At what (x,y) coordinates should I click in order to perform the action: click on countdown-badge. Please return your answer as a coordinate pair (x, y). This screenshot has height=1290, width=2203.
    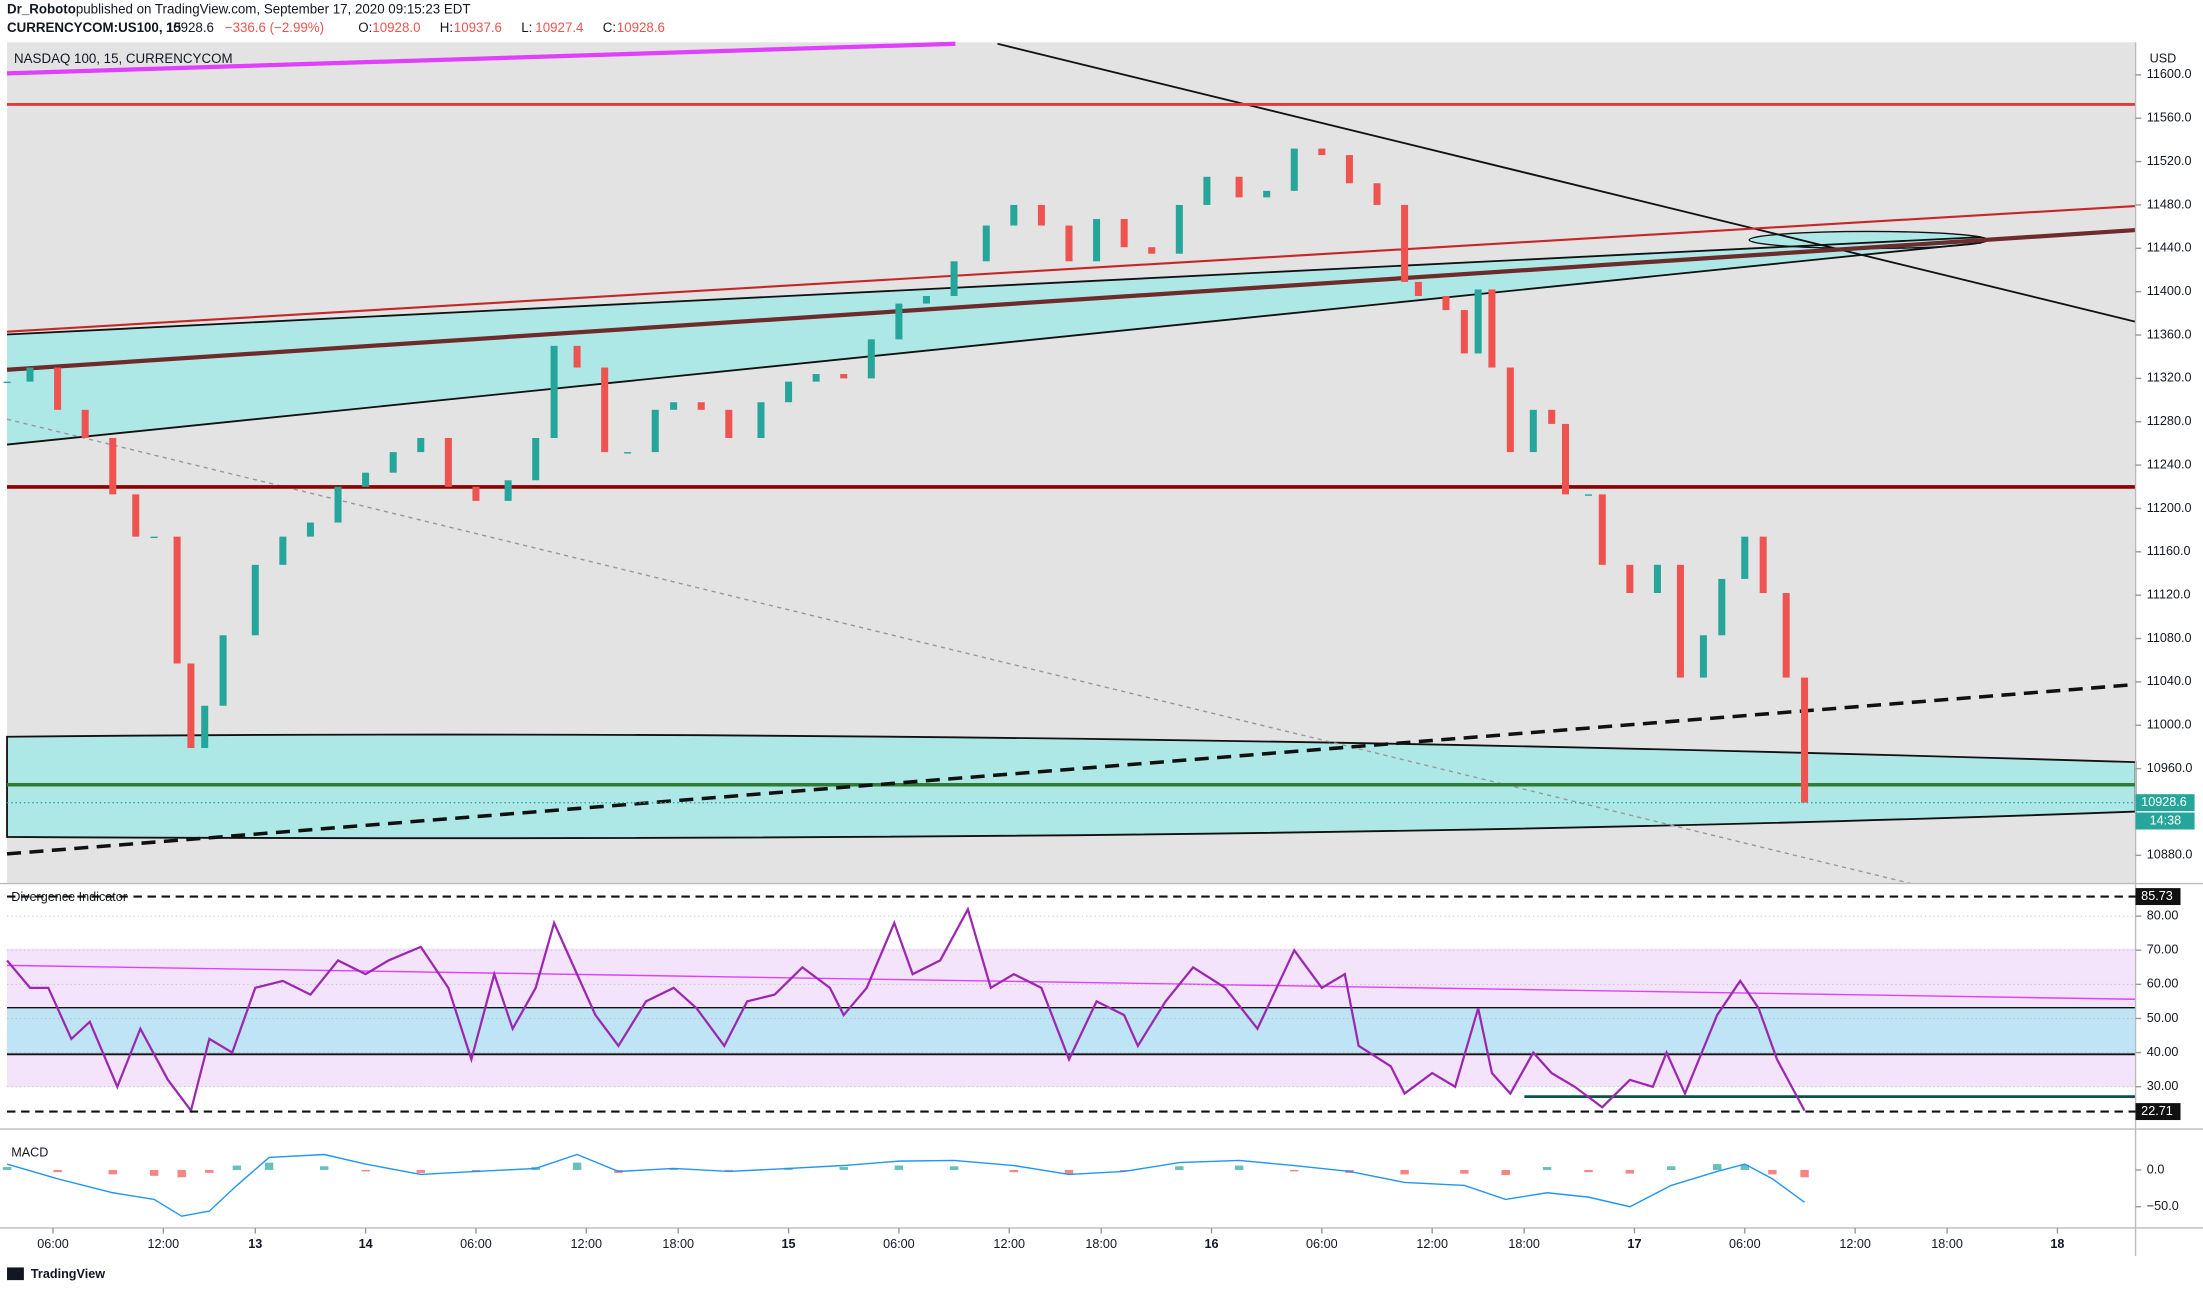
    Looking at the image, I should click on (2165, 821).